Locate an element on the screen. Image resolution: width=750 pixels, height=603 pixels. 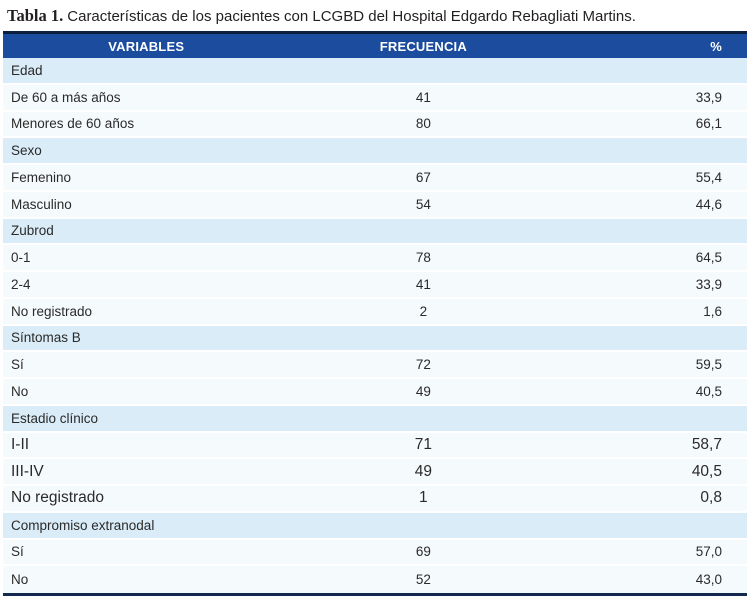
variable-cell: De 60 a más años is located at coordinates (66, 97).